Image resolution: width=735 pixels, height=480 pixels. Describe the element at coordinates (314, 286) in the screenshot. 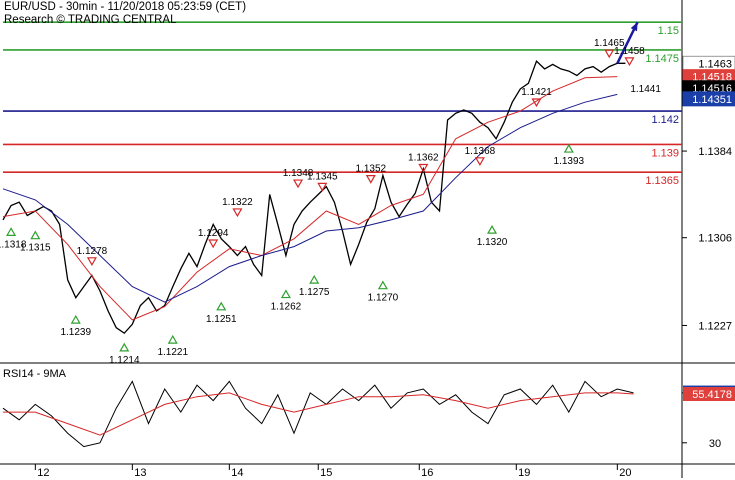

I see `pivot-annotation: 1.1275` at that location.